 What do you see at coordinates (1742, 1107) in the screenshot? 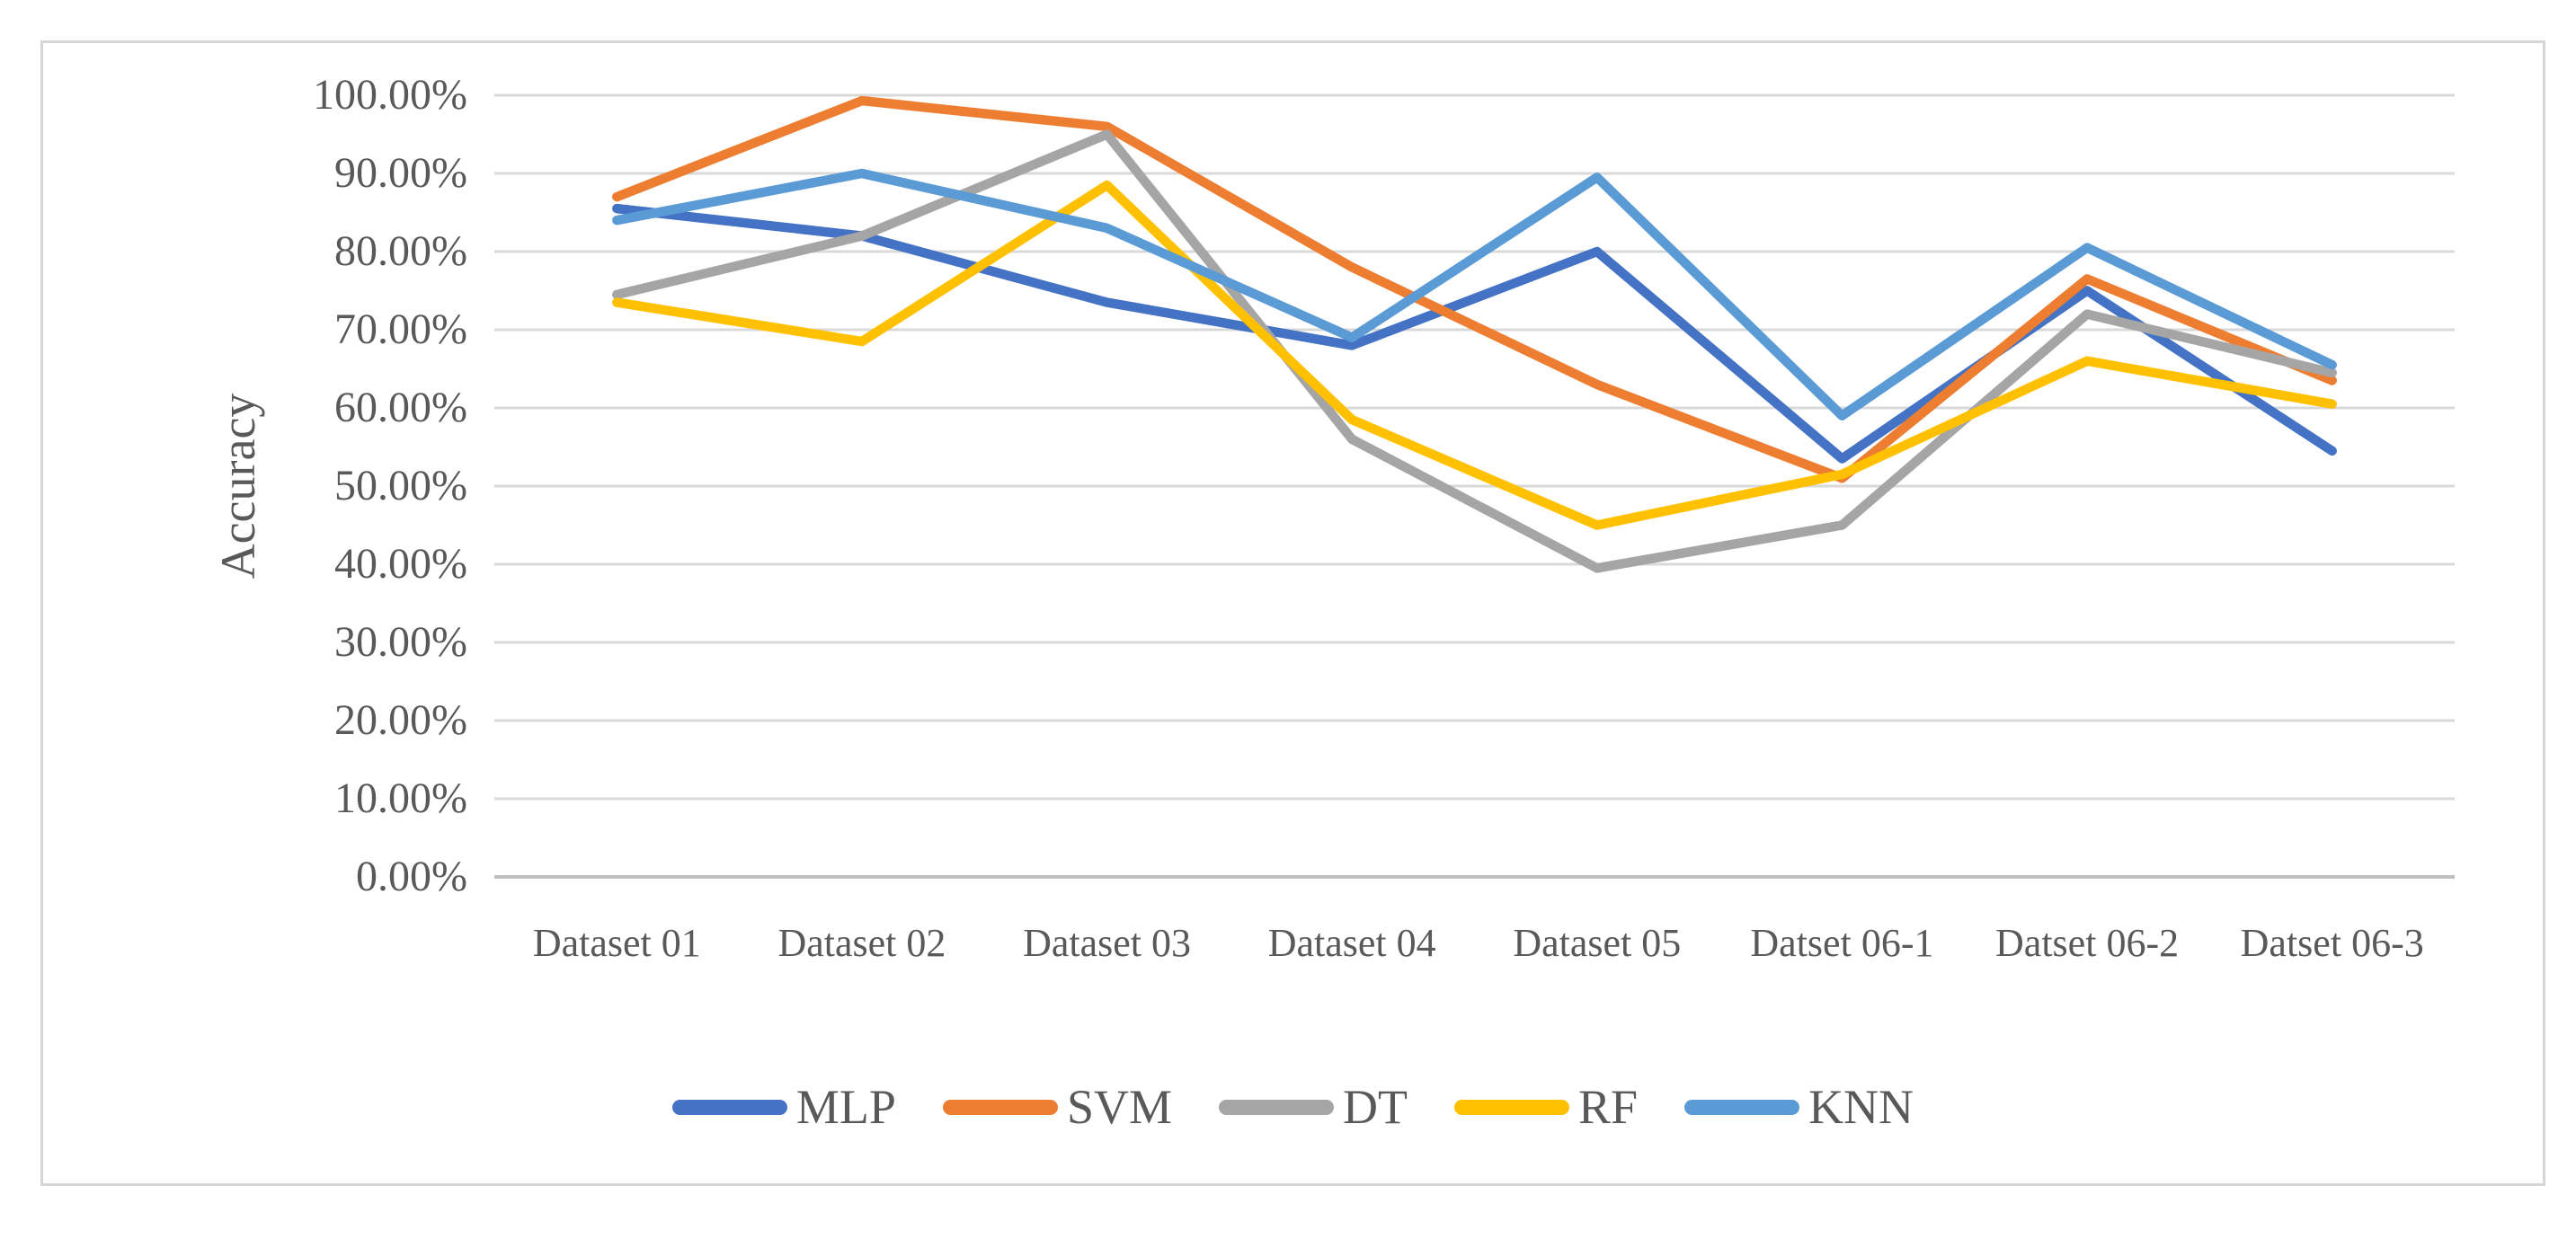
I see `legend-swatch-knn` at bounding box center [1742, 1107].